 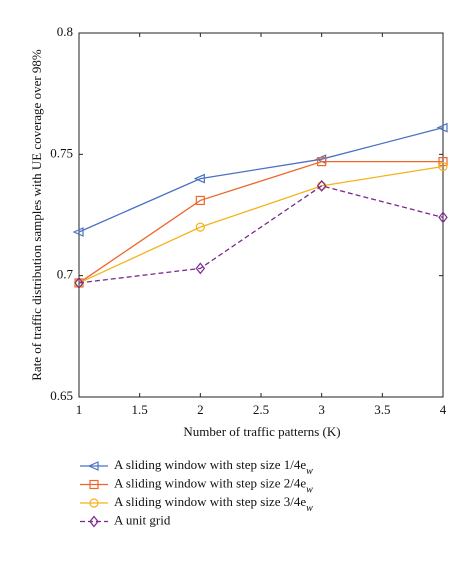 What do you see at coordinates (443, 409) in the screenshot?
I see `x-tick-label: 4` at bounding box center [443, 409].